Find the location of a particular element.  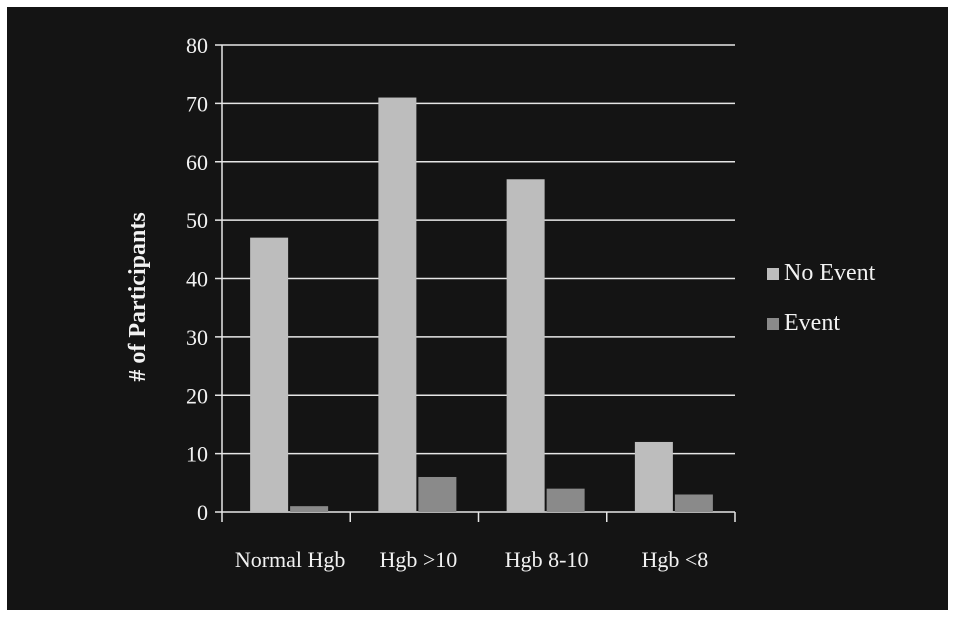

x-tick-label: Normal Hgb is located at coordinates (290, 559).